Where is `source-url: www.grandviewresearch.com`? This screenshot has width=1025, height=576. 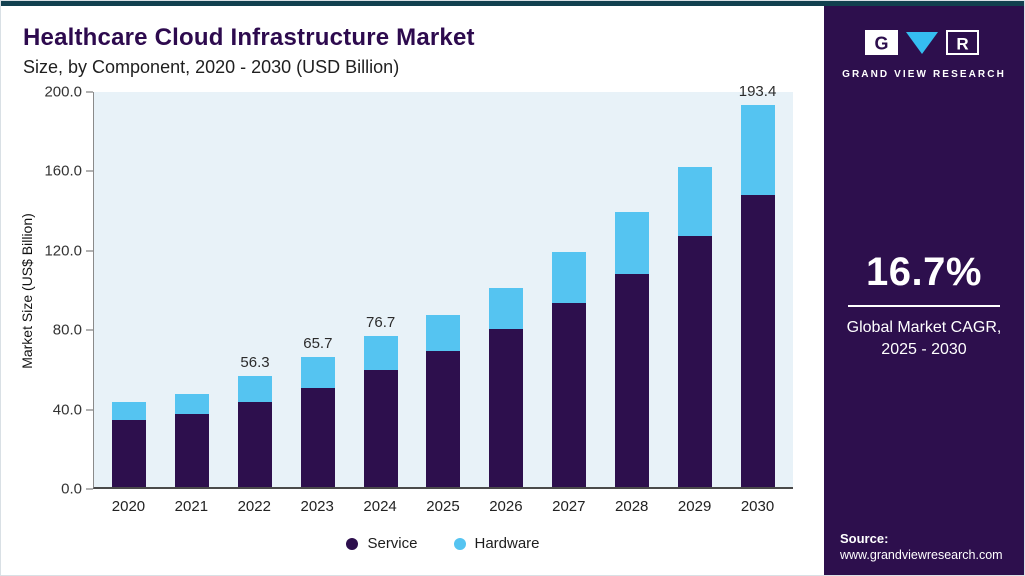
source-url: www.grandviewresearch.com is located at coordinates (921, 555).